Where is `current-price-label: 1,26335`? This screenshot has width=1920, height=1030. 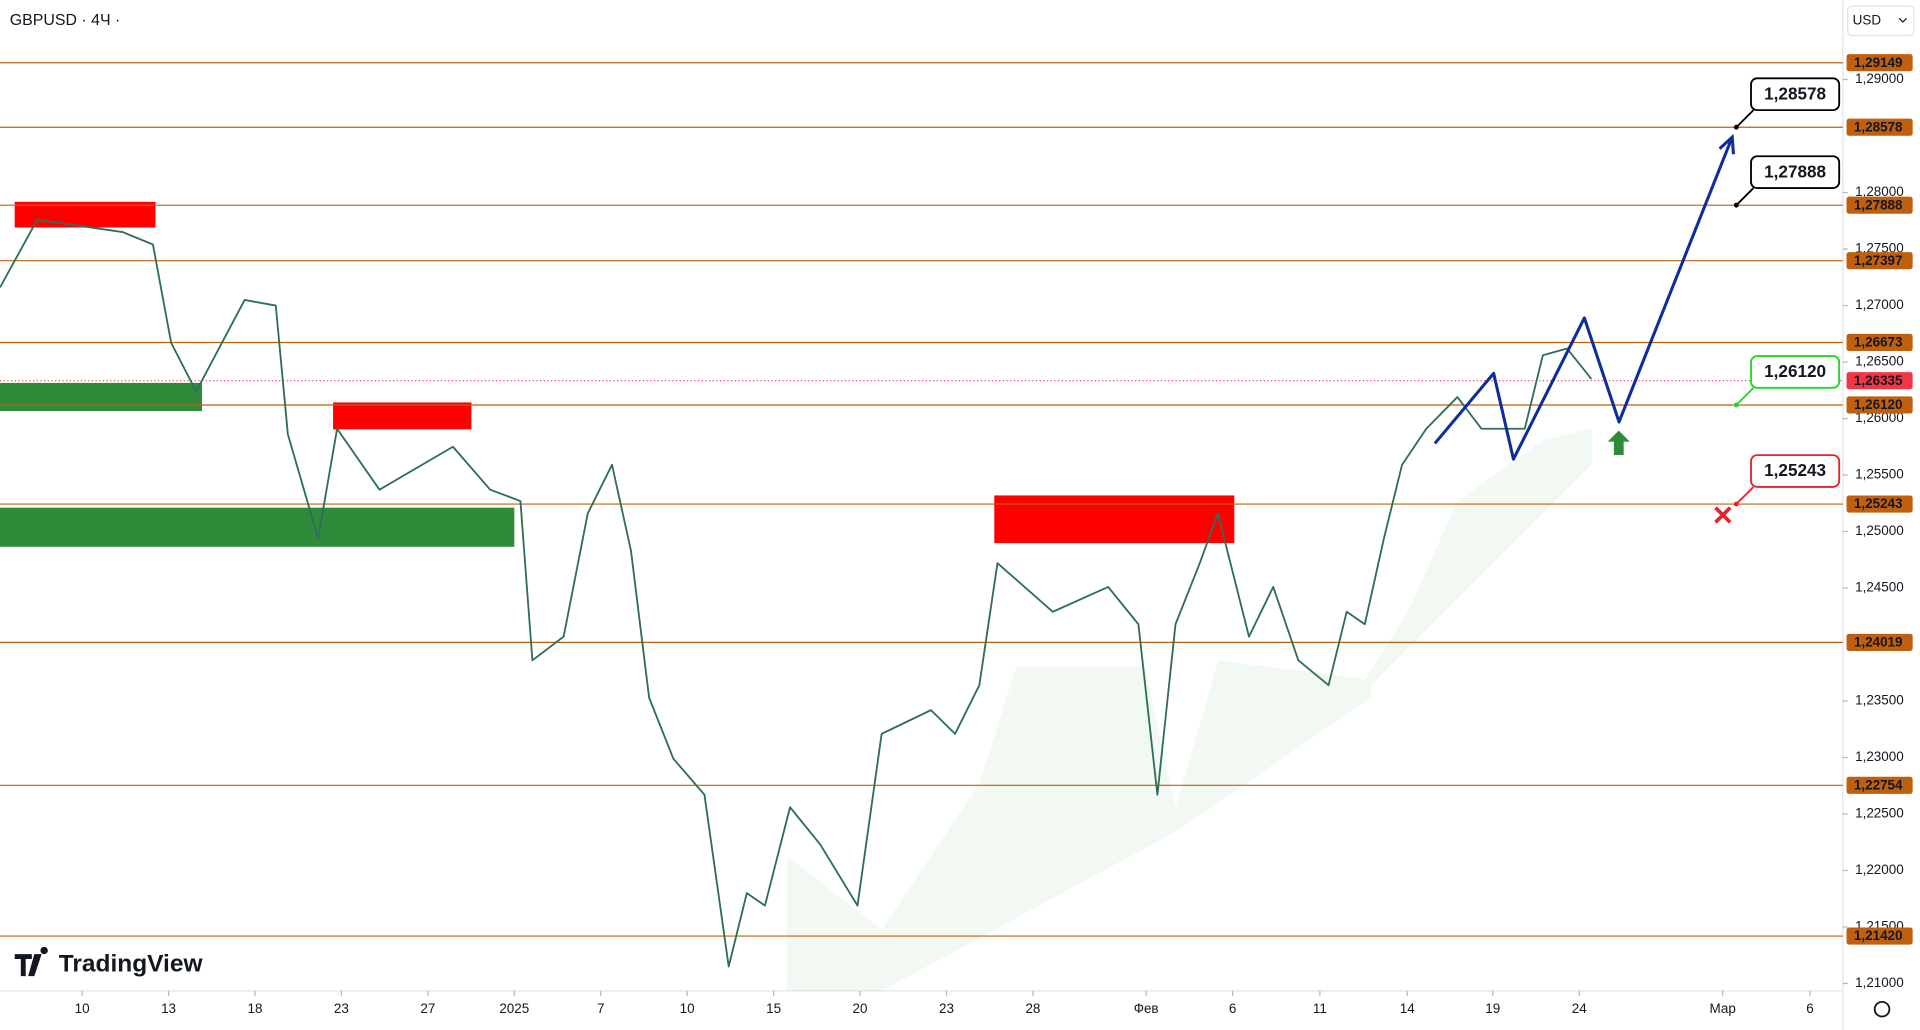
current-price-label: 1,26335 is located at coordinates (1878, 380).